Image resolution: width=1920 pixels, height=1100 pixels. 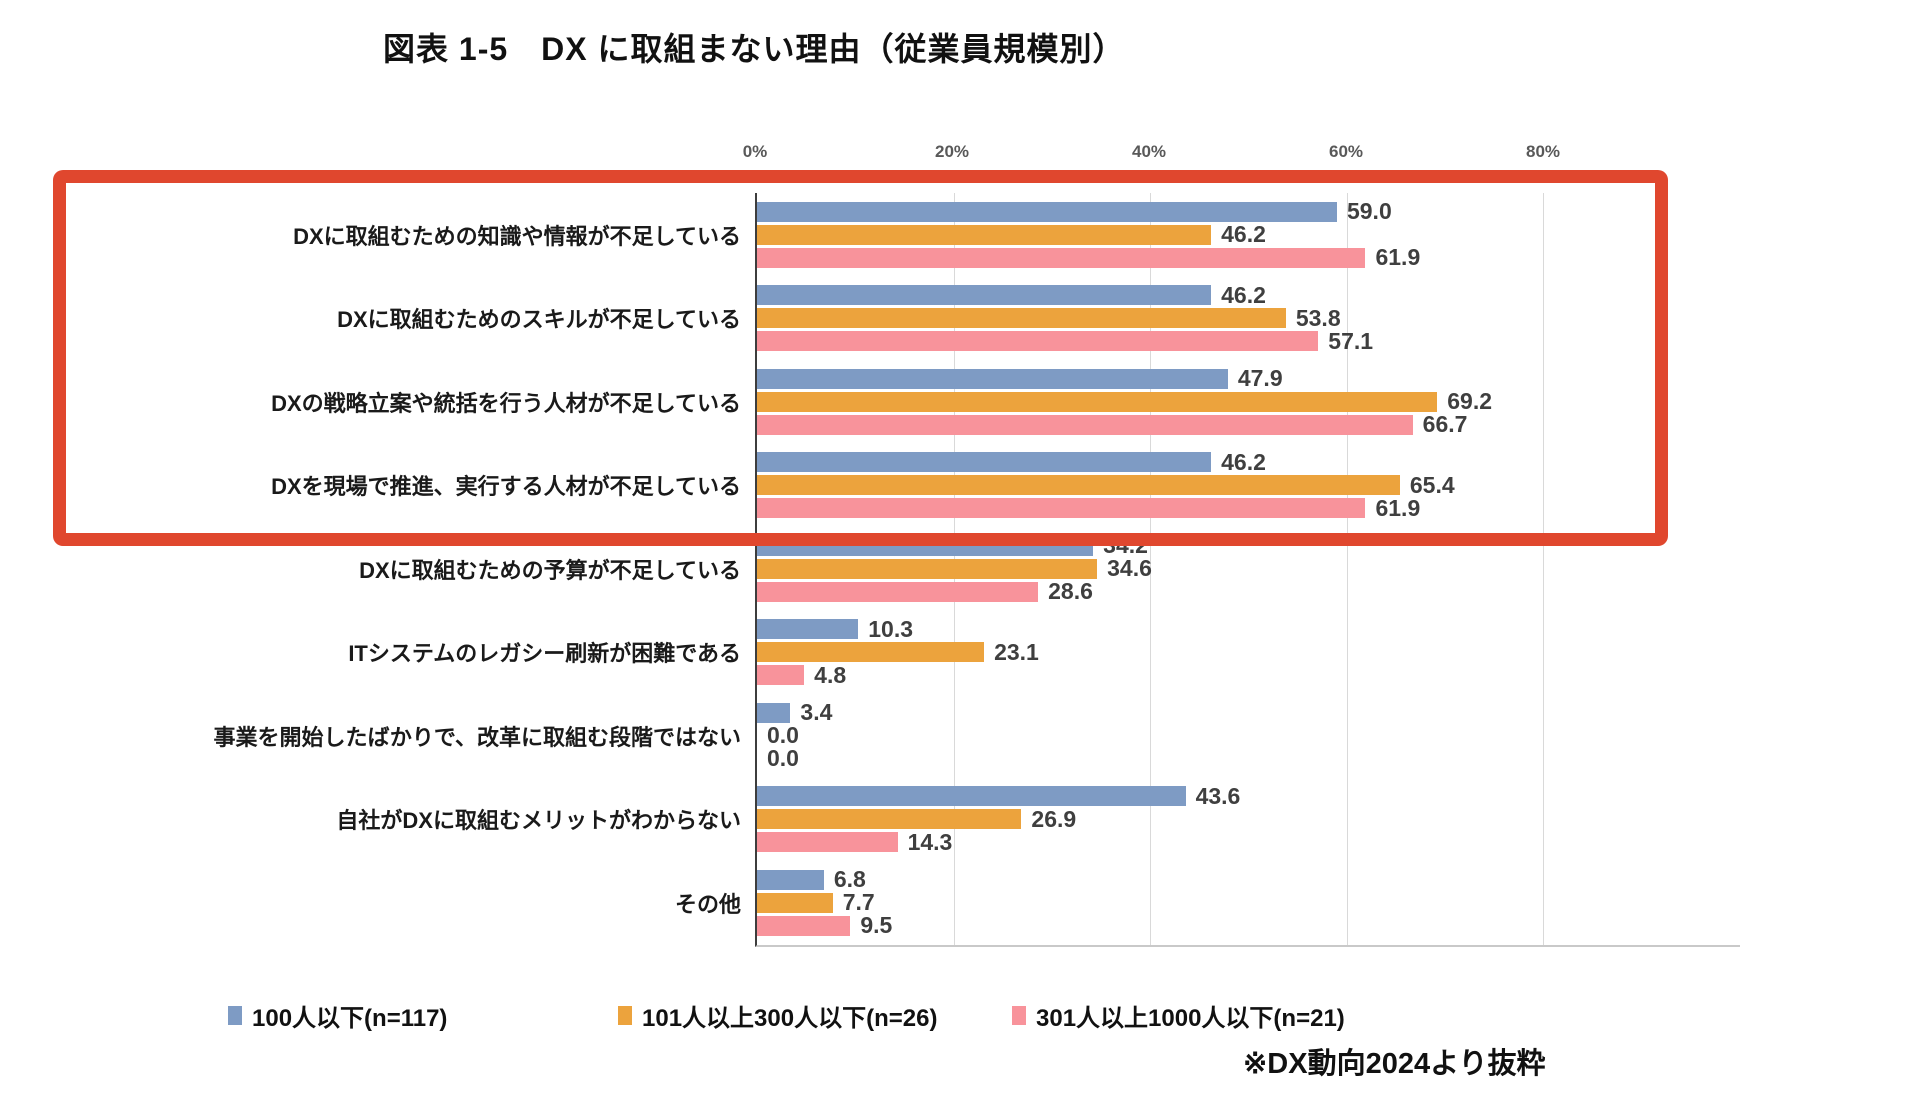 I want to click on value-label: 28.6, so click(x=1070, y=591).